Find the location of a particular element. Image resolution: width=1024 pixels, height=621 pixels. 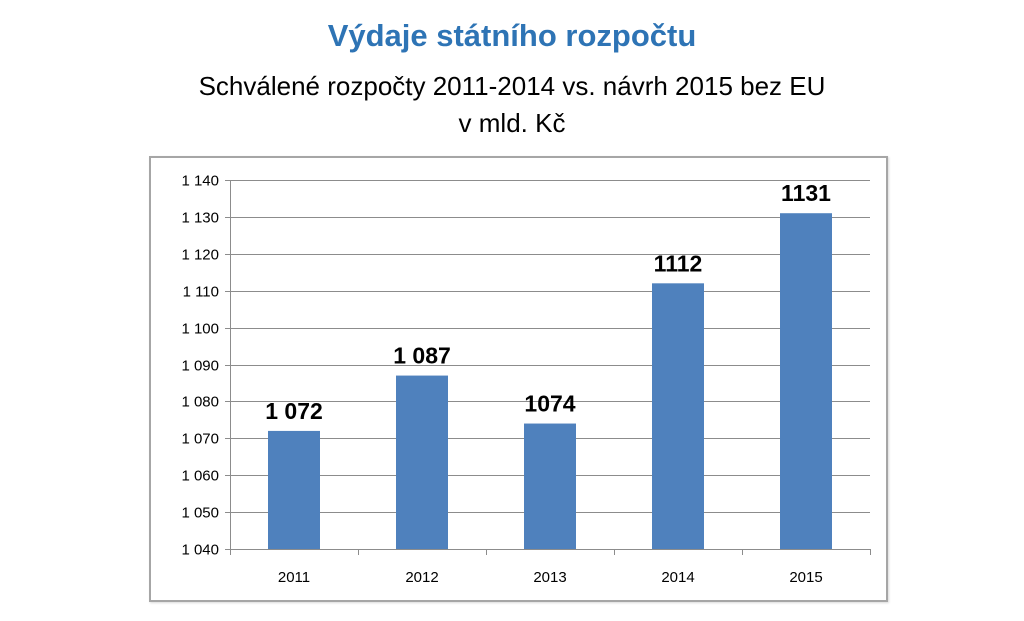

data-label-2014: 1112 is located at coordinates (678, 263).